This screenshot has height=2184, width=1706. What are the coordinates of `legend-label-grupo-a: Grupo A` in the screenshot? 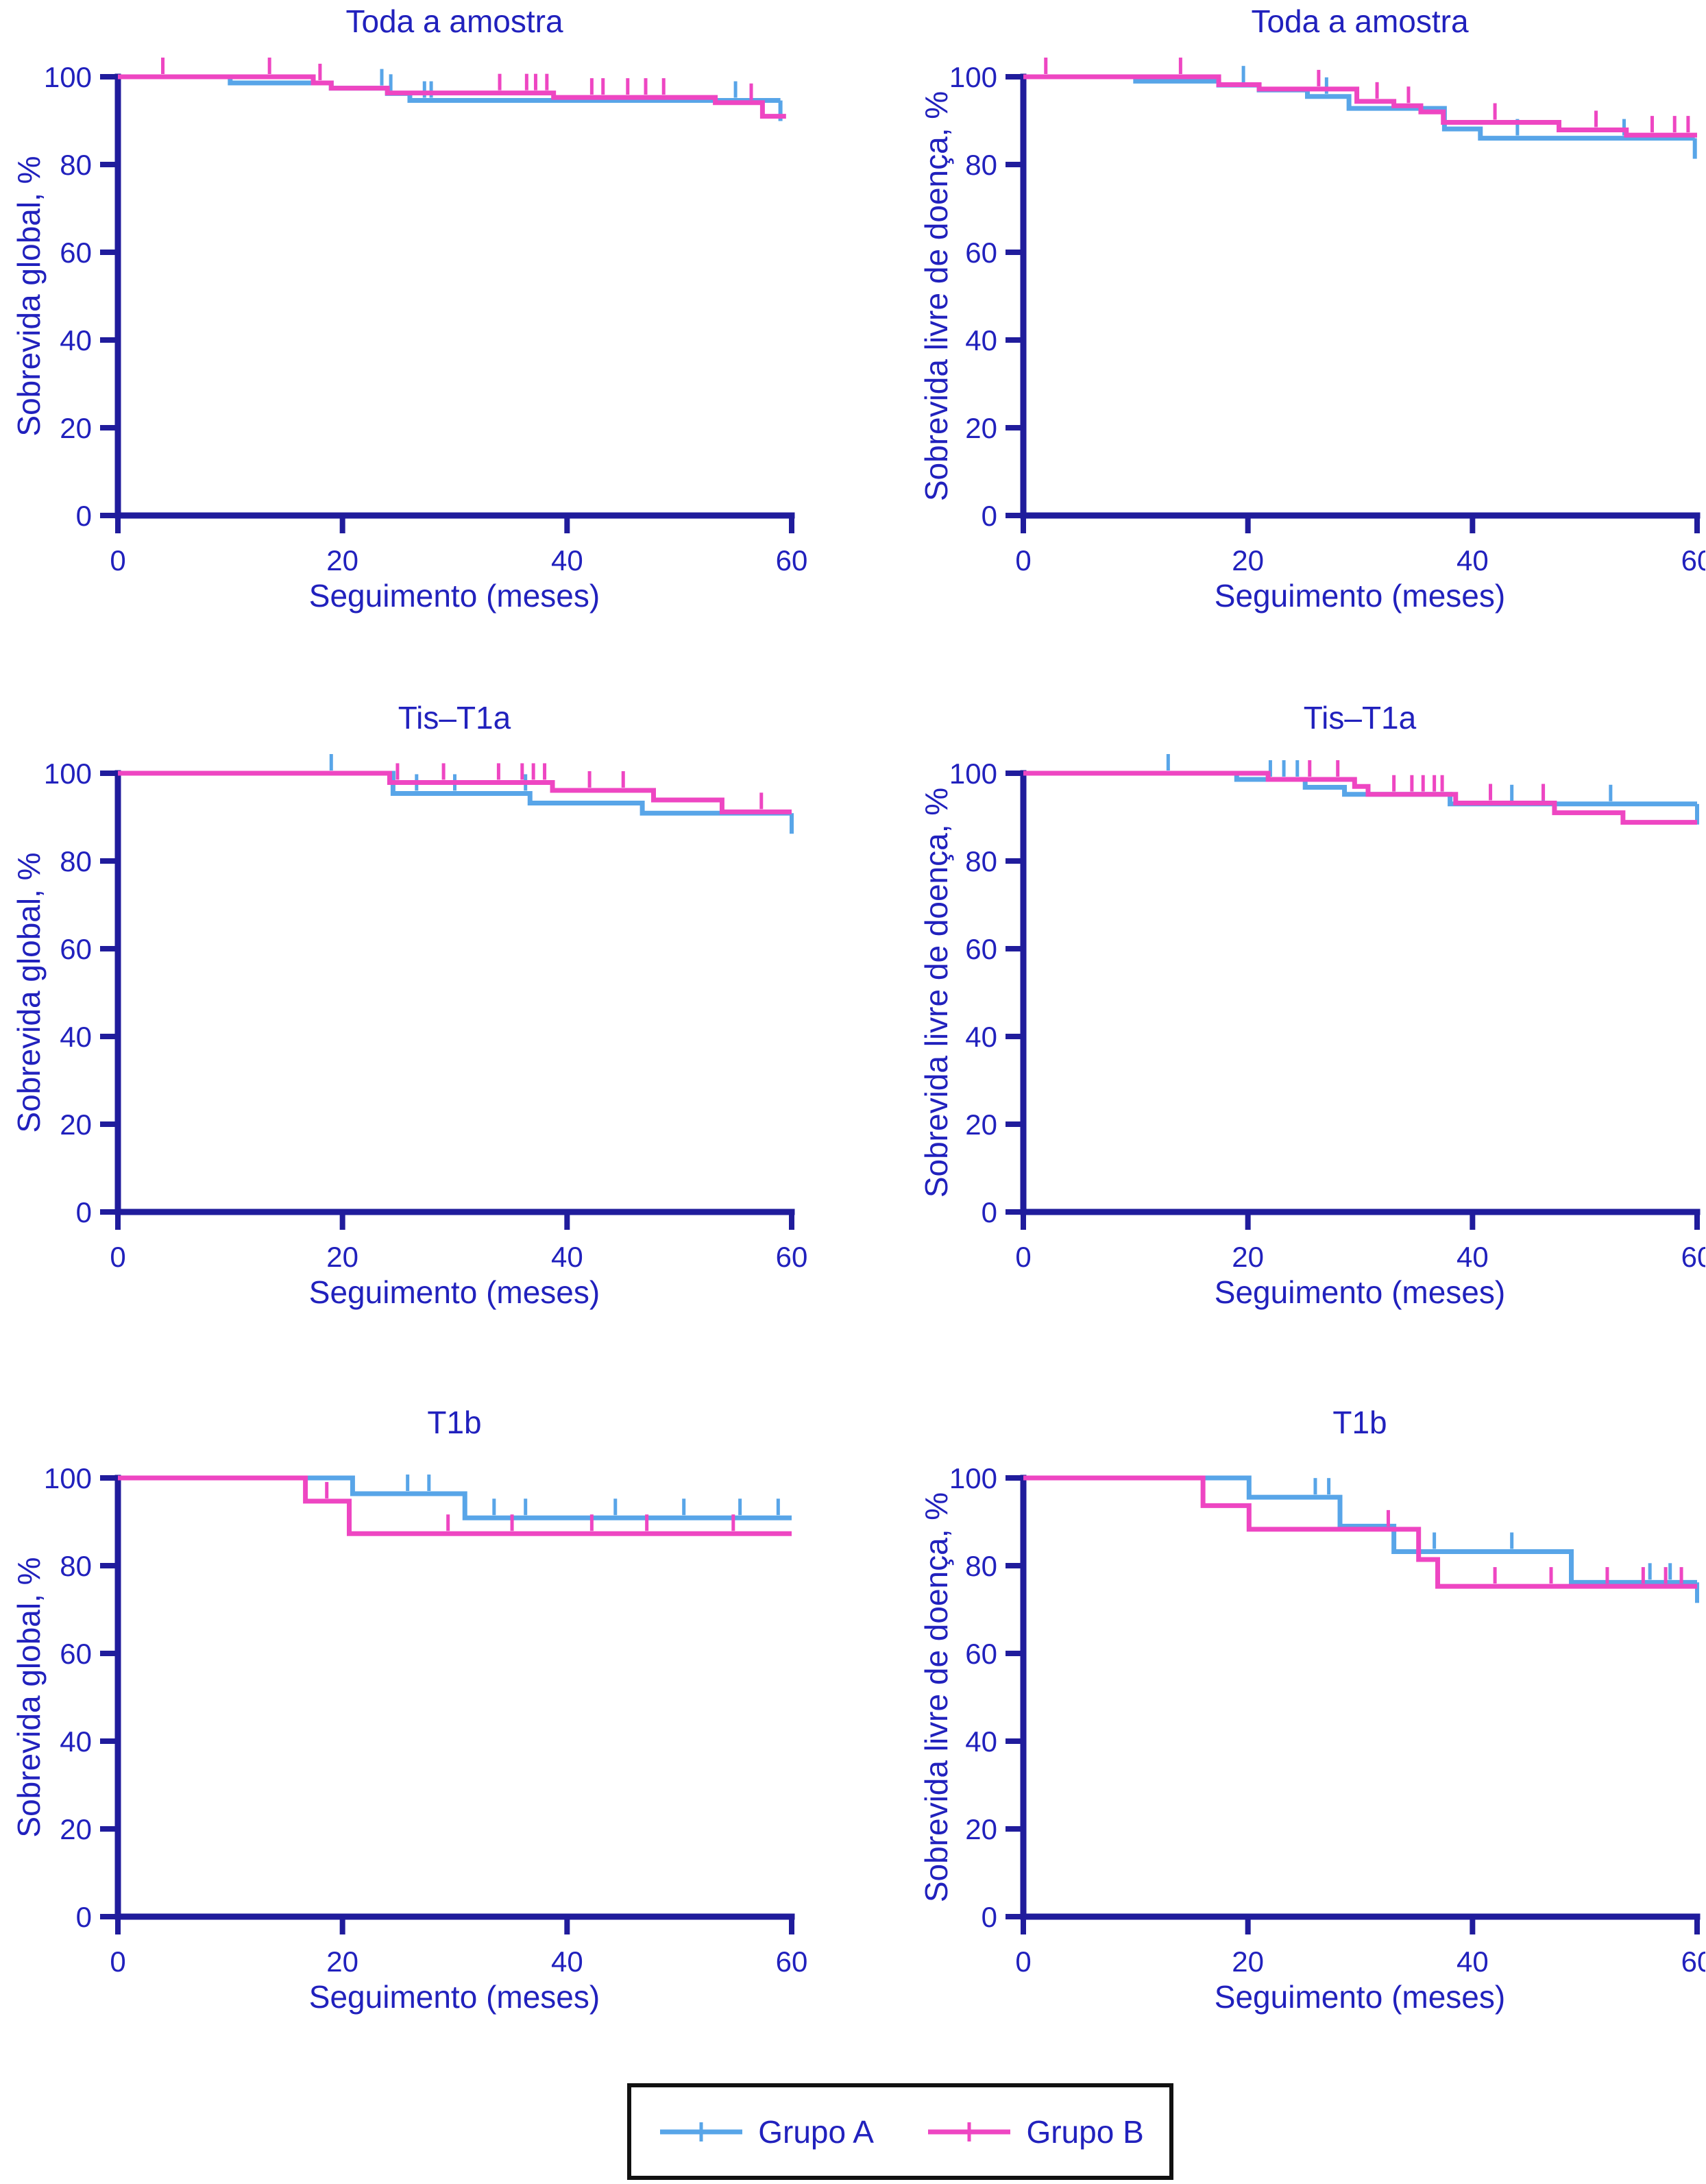 It's located at (816, 2131).